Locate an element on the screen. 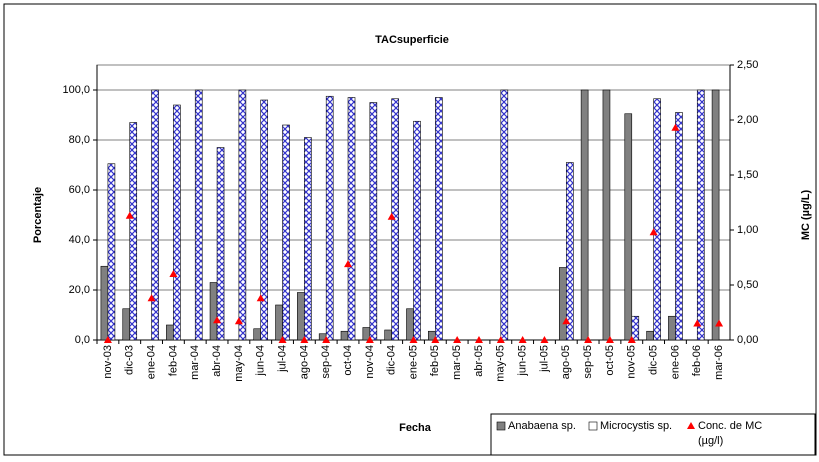 The width and height of the screenshot is (819, 462). x-tick-label: ene-05 is located at coordinates (413, 362).